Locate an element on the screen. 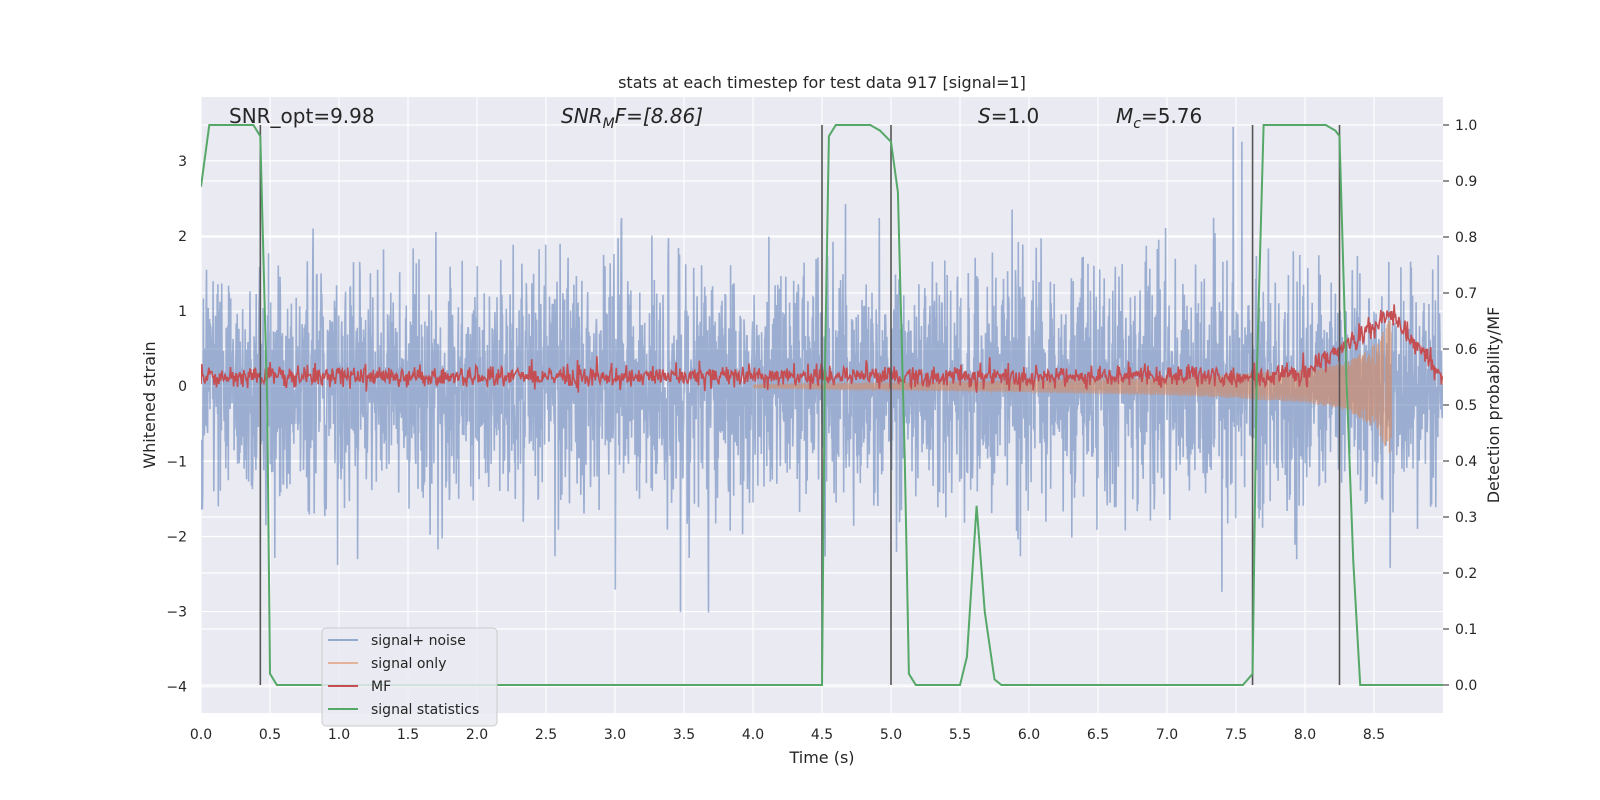  x-tick-label: 8.0 is located at coordinates (1305, 735).